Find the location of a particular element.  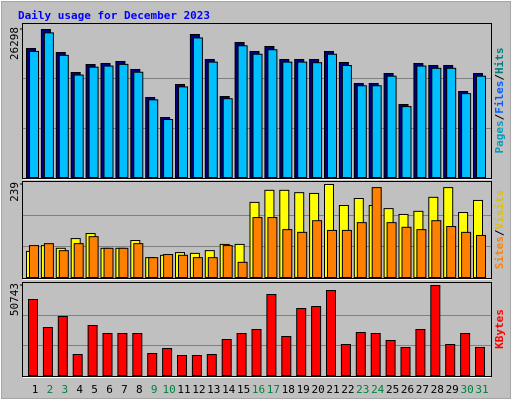

x-tick-label: 12 is located at coordinates (198, 389).